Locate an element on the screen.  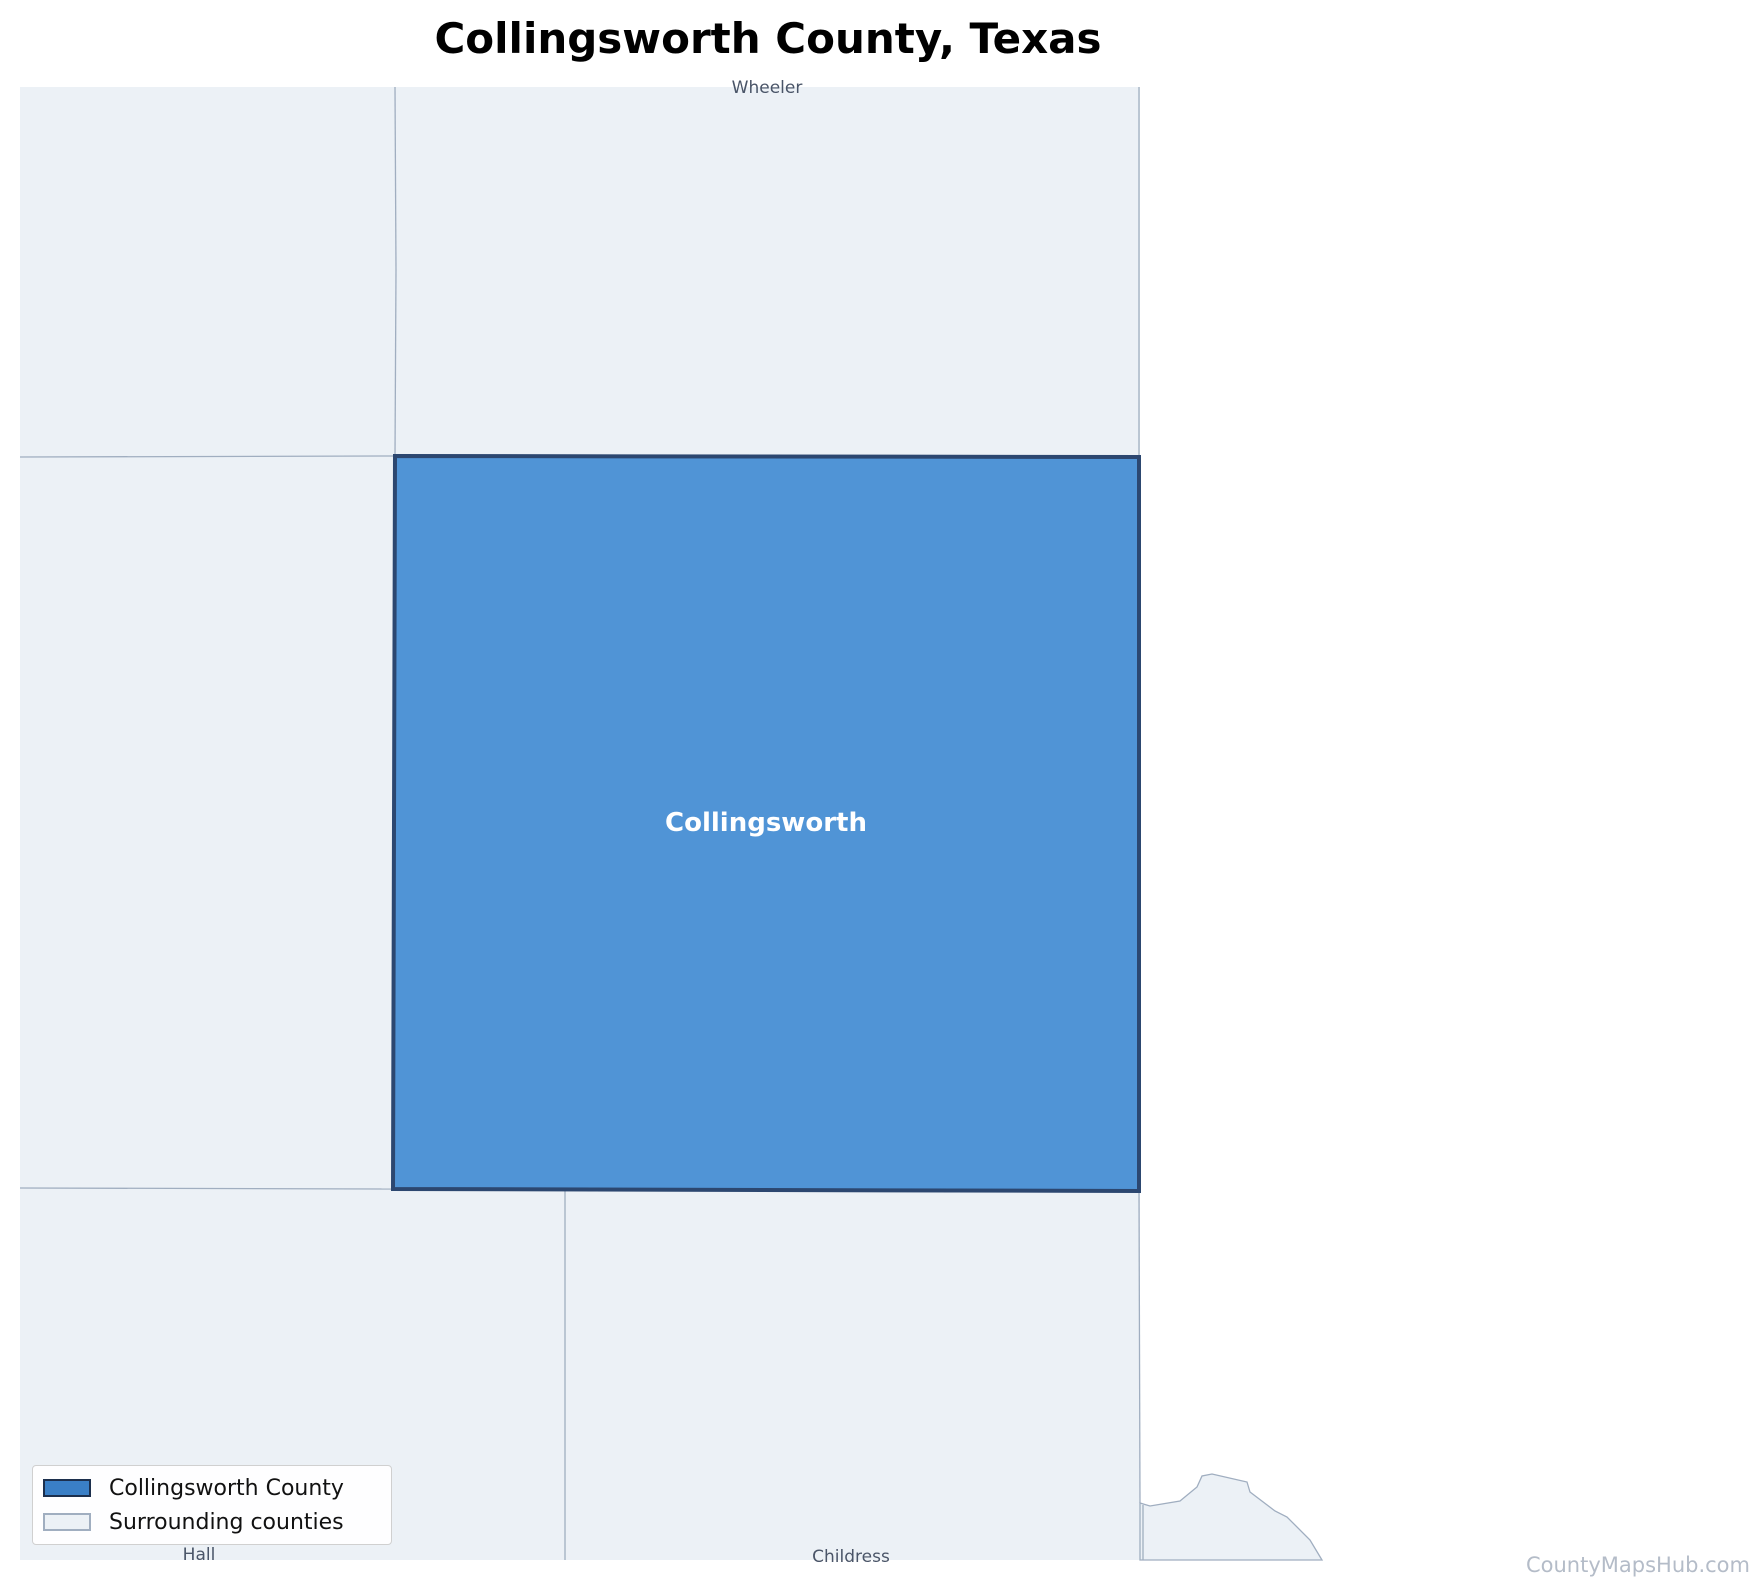
neighbor-label-wheeler: Wheeler is located at coordinates (767, 88).